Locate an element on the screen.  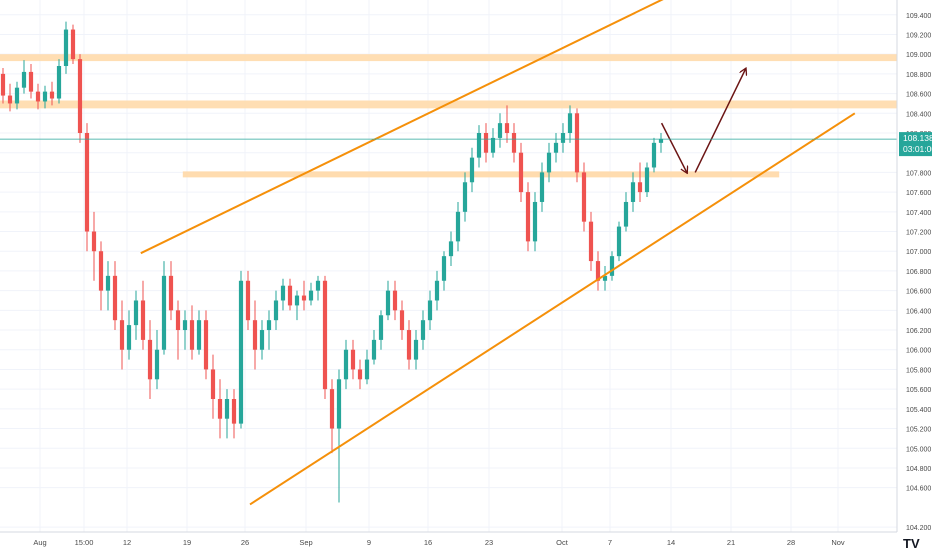
last-price-marker: 108.138 03:01:00 is located at coordinates (915, 144).